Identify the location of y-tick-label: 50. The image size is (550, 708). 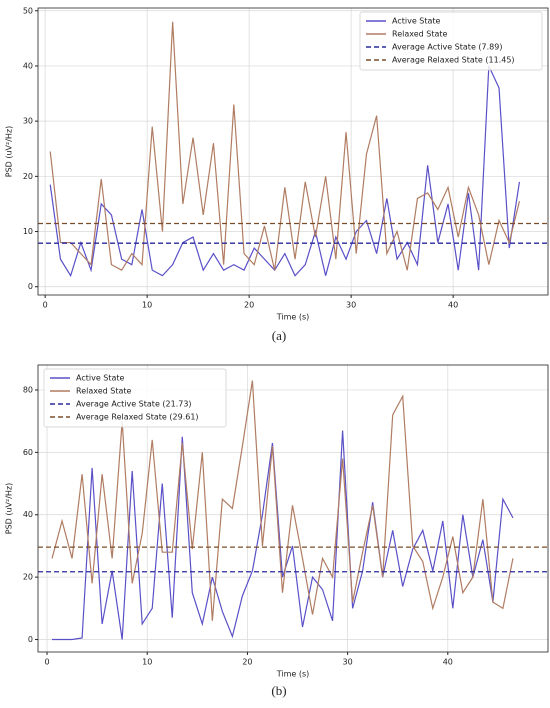
(28, 10).